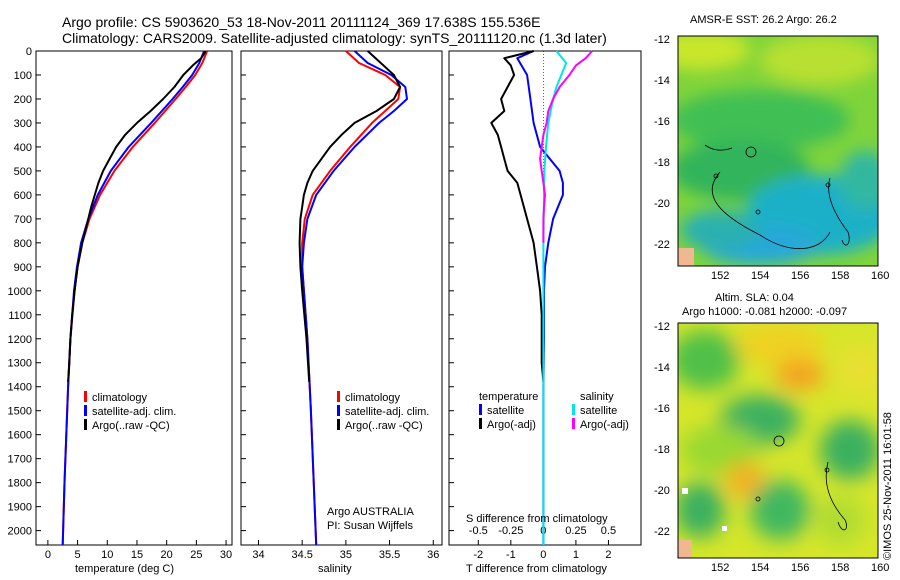 Image resolution: width=900 pixels, height=580 pixels. What do you see at coordinates (20, 316) in the screenshot?
I see `depth-tick-label: 1100` at bounding box center [20, 316].